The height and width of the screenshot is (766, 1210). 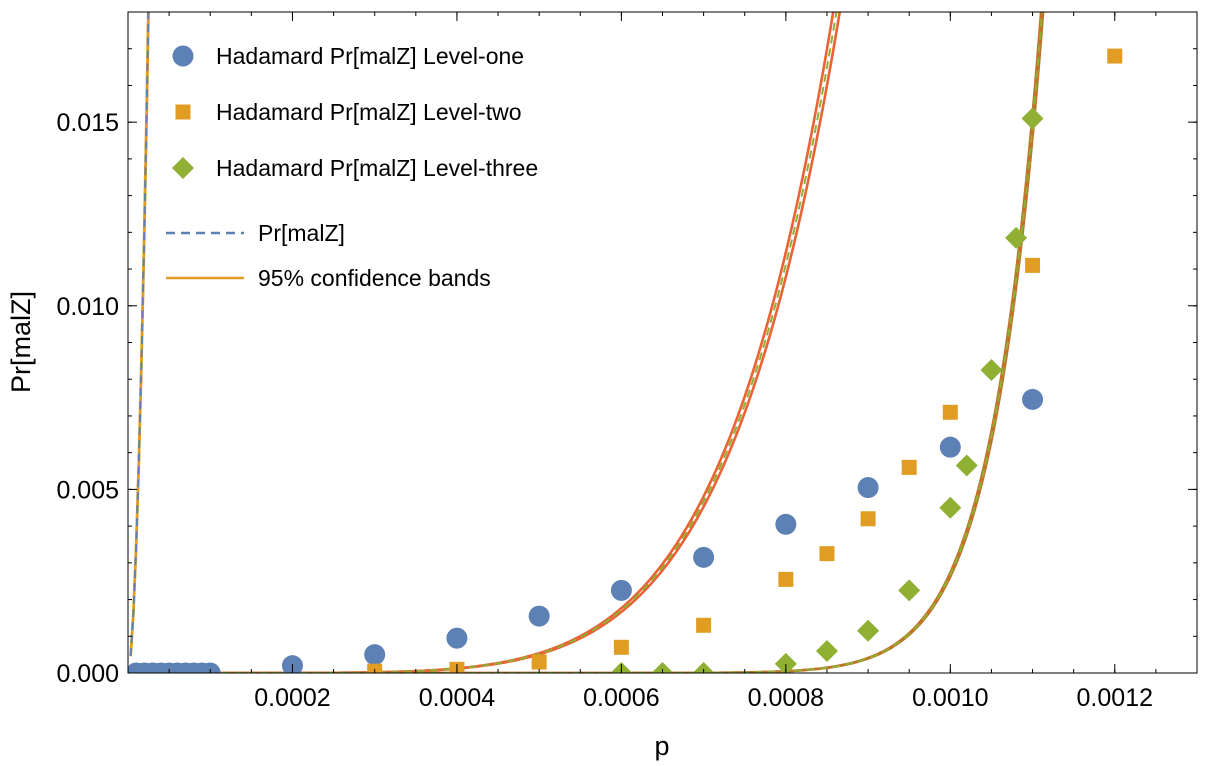 I want to click on legend-item-3: Hadamard Pr[malZ] Level-three, so click(x=355, y=168).